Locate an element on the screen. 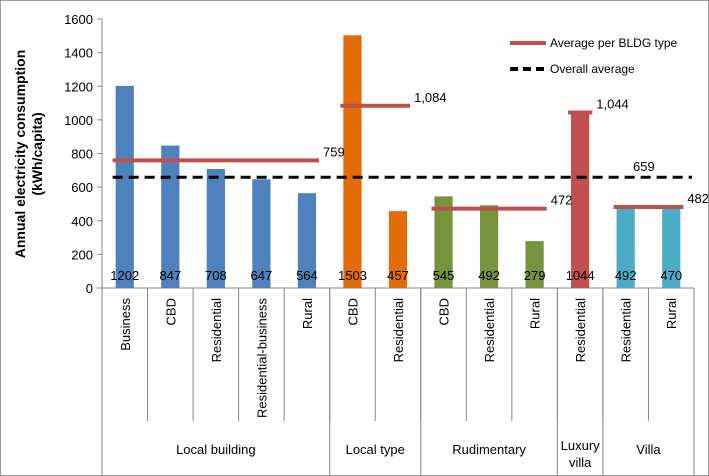 The image size is (709, 476). group-label: villa is located at coordinates (580, 462).